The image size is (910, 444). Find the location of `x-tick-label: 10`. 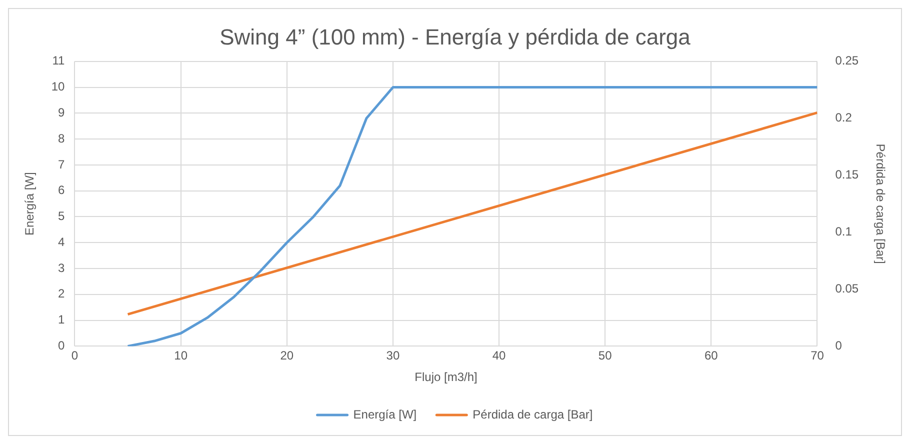

x-tick-label: 10 is located at coordinates (181, 355).